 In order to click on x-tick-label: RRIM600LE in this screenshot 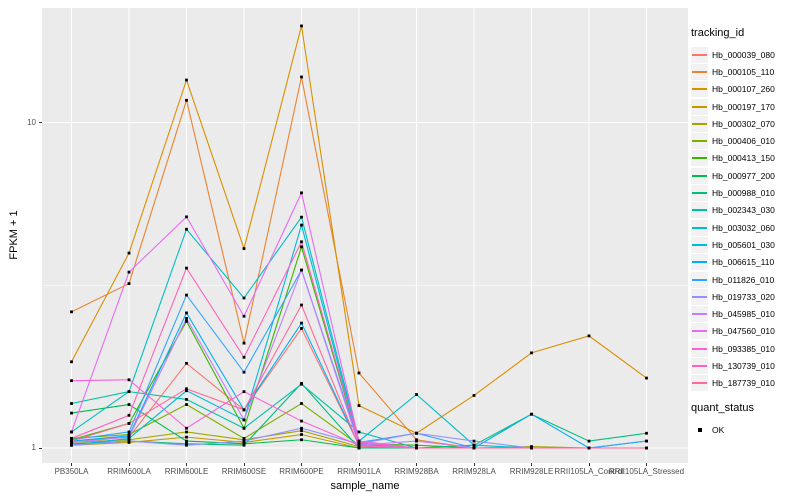, I will do `click(186, 471)`.